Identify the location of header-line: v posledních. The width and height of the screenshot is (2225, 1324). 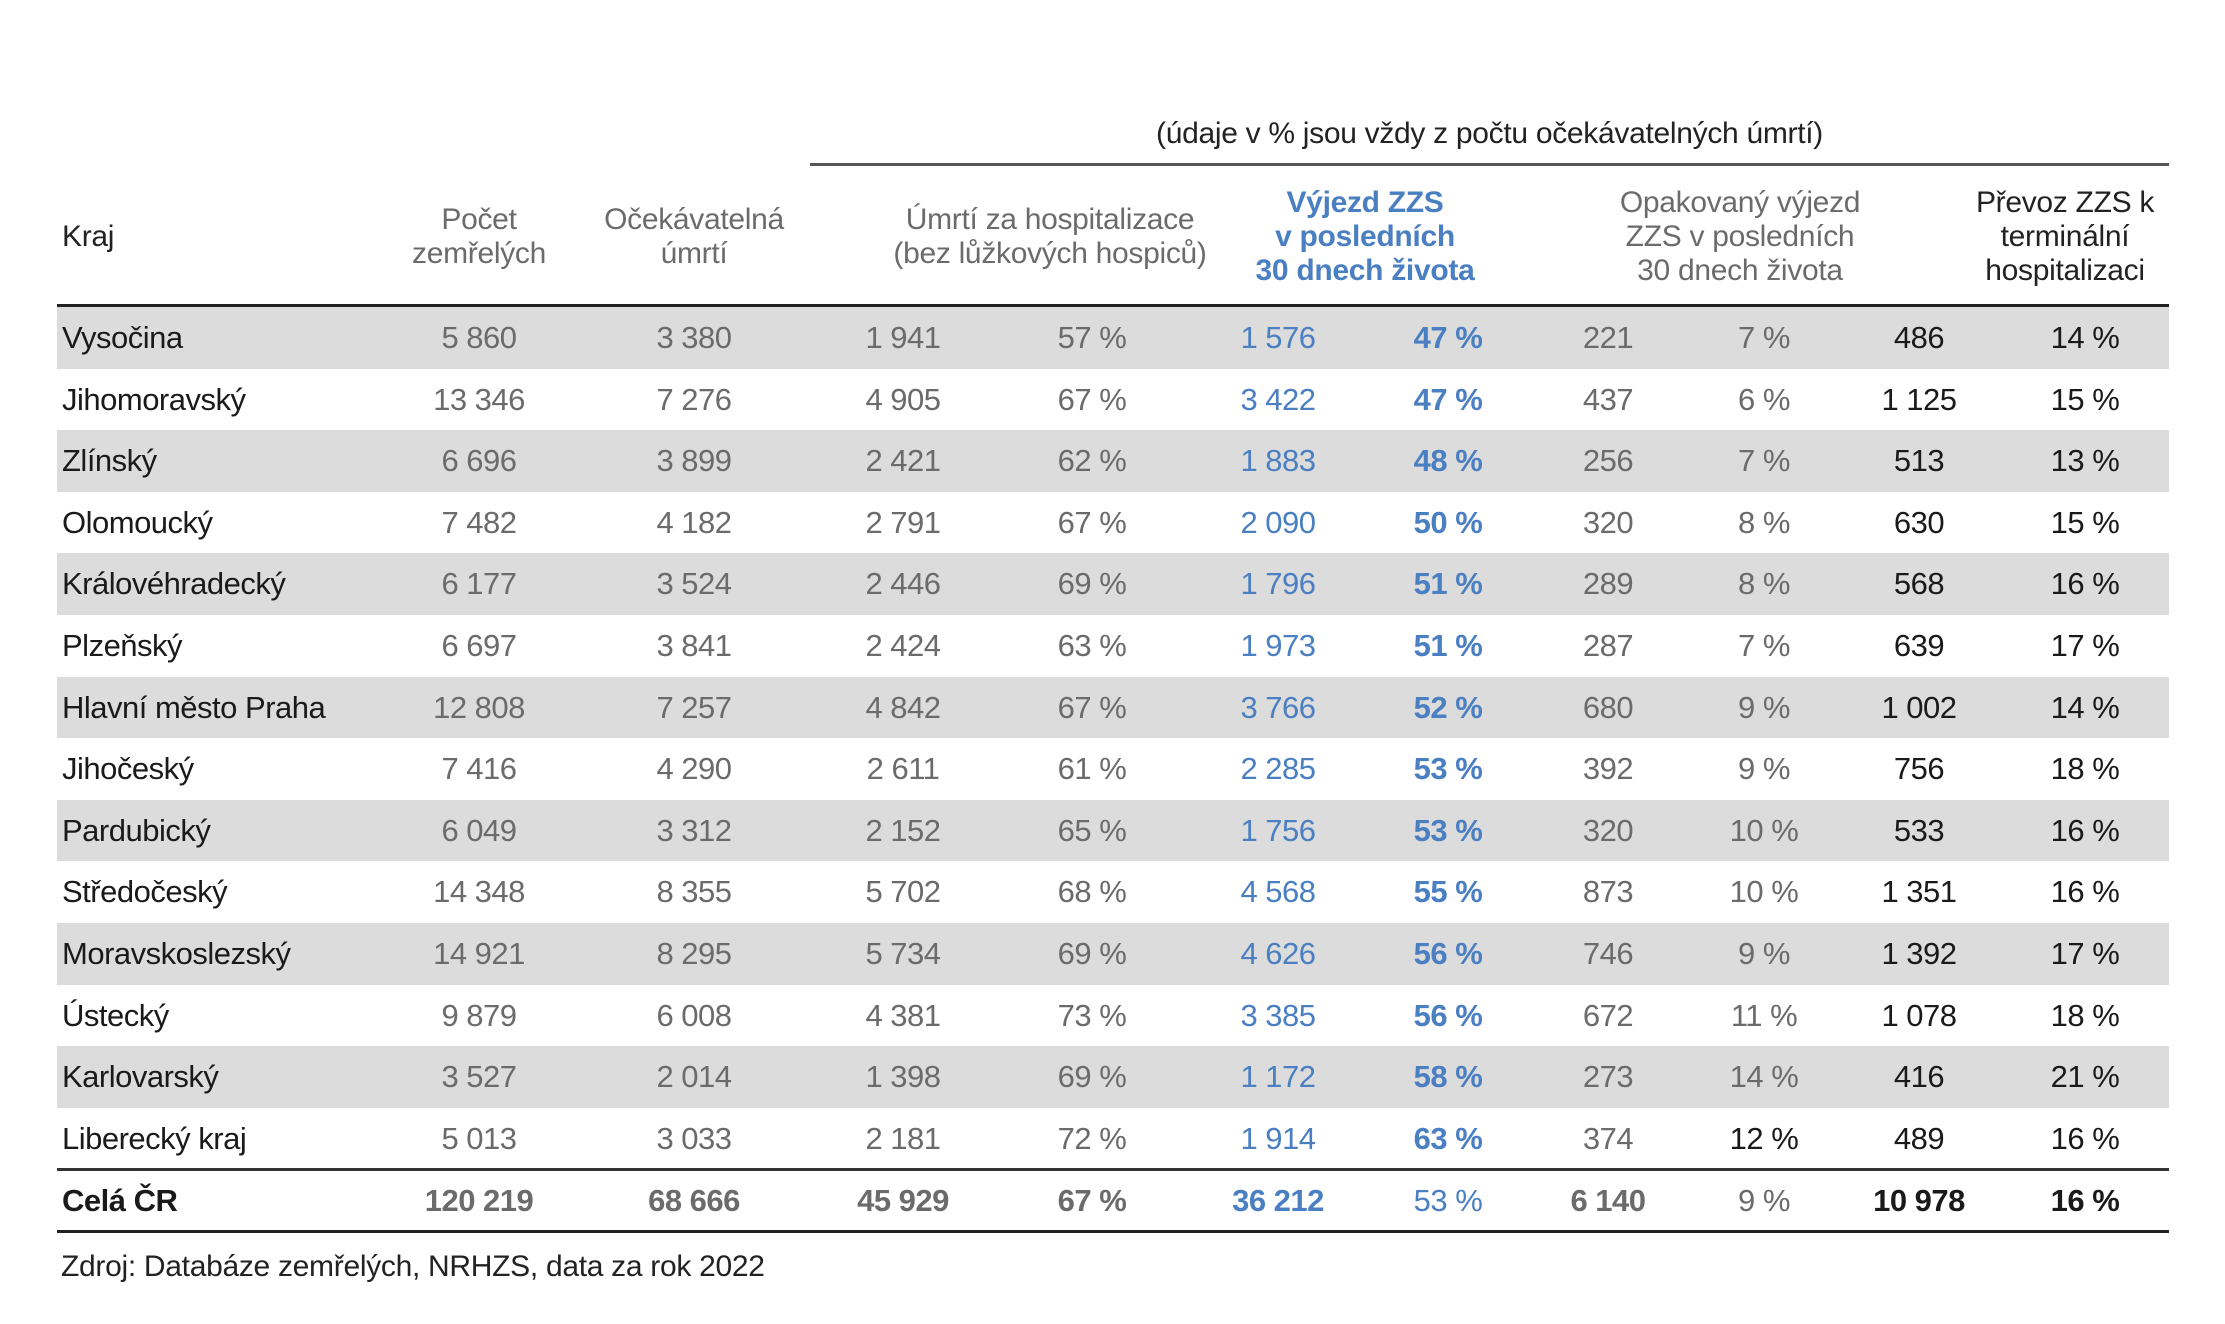
(1365, 236).